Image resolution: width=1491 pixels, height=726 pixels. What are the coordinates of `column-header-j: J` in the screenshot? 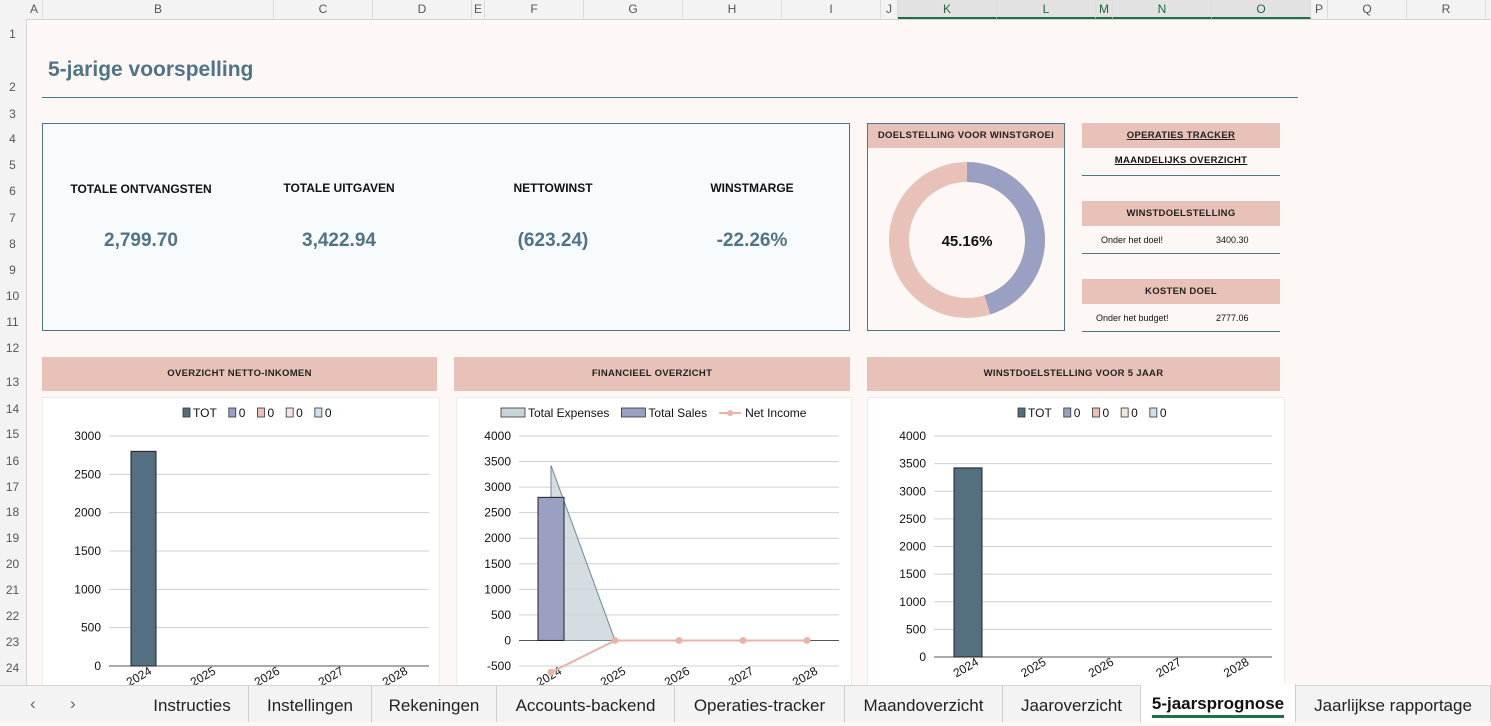 It's located at (889, 9).